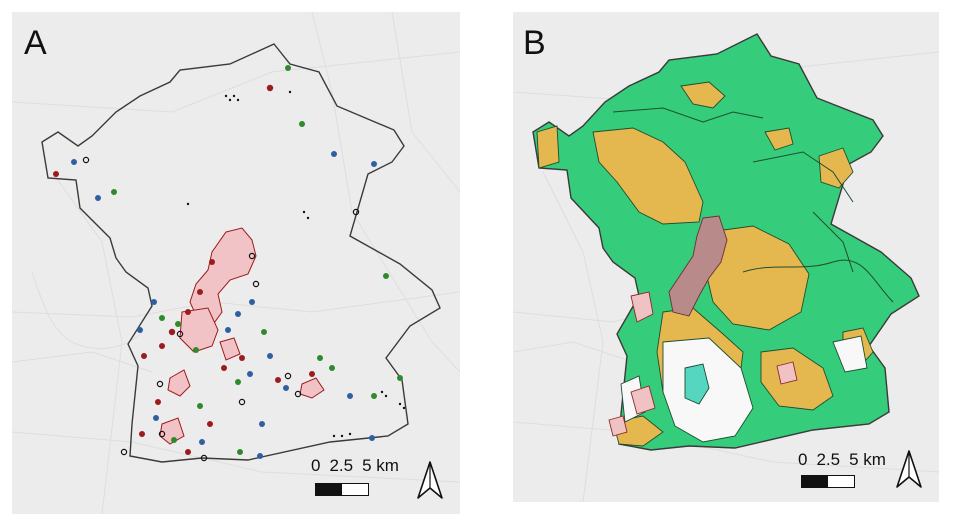 This screenshot has width=959, height=531. I want to click on polygon-cluster-central, so click(223, 277).